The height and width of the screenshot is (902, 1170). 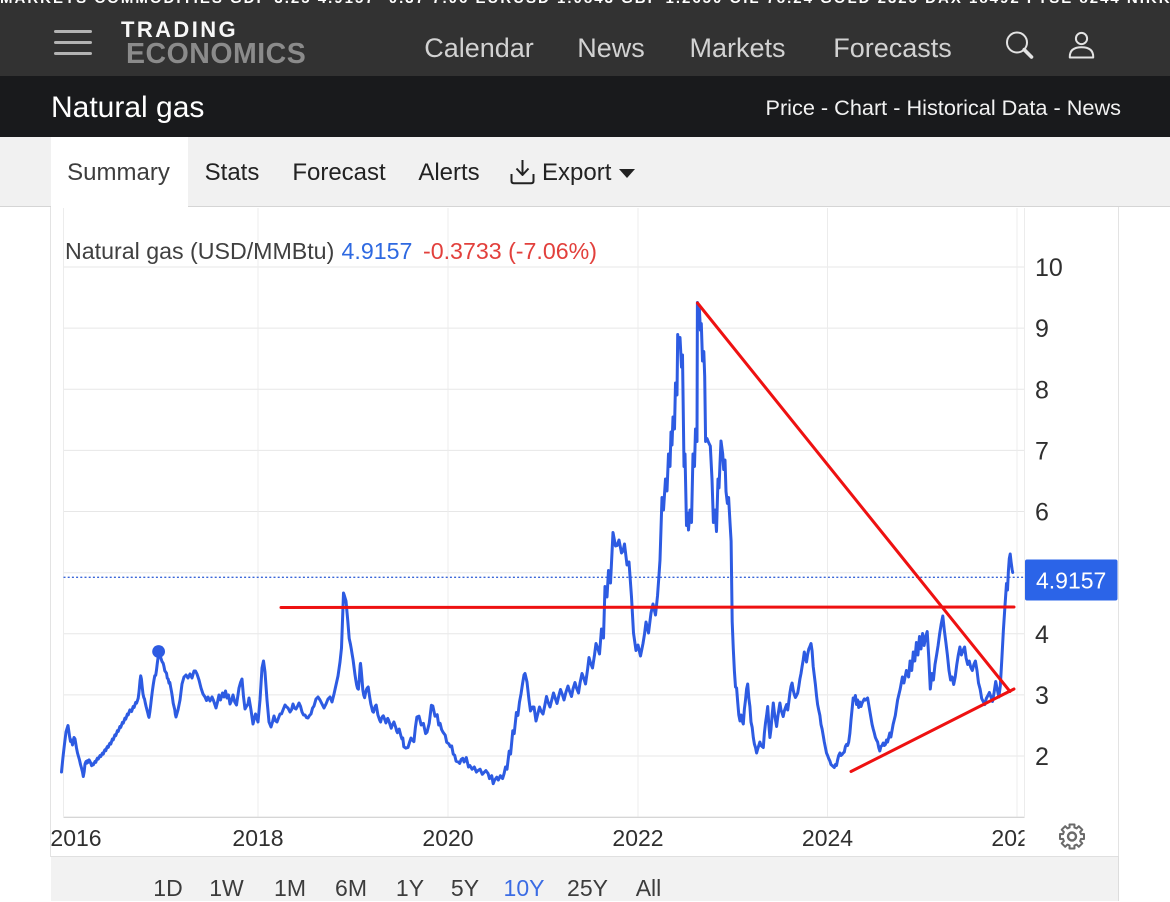 What do you see at coordinates (1042, 451) in the screenshot?
I see `svg-text: 7` at bounding box center [1042, 451].